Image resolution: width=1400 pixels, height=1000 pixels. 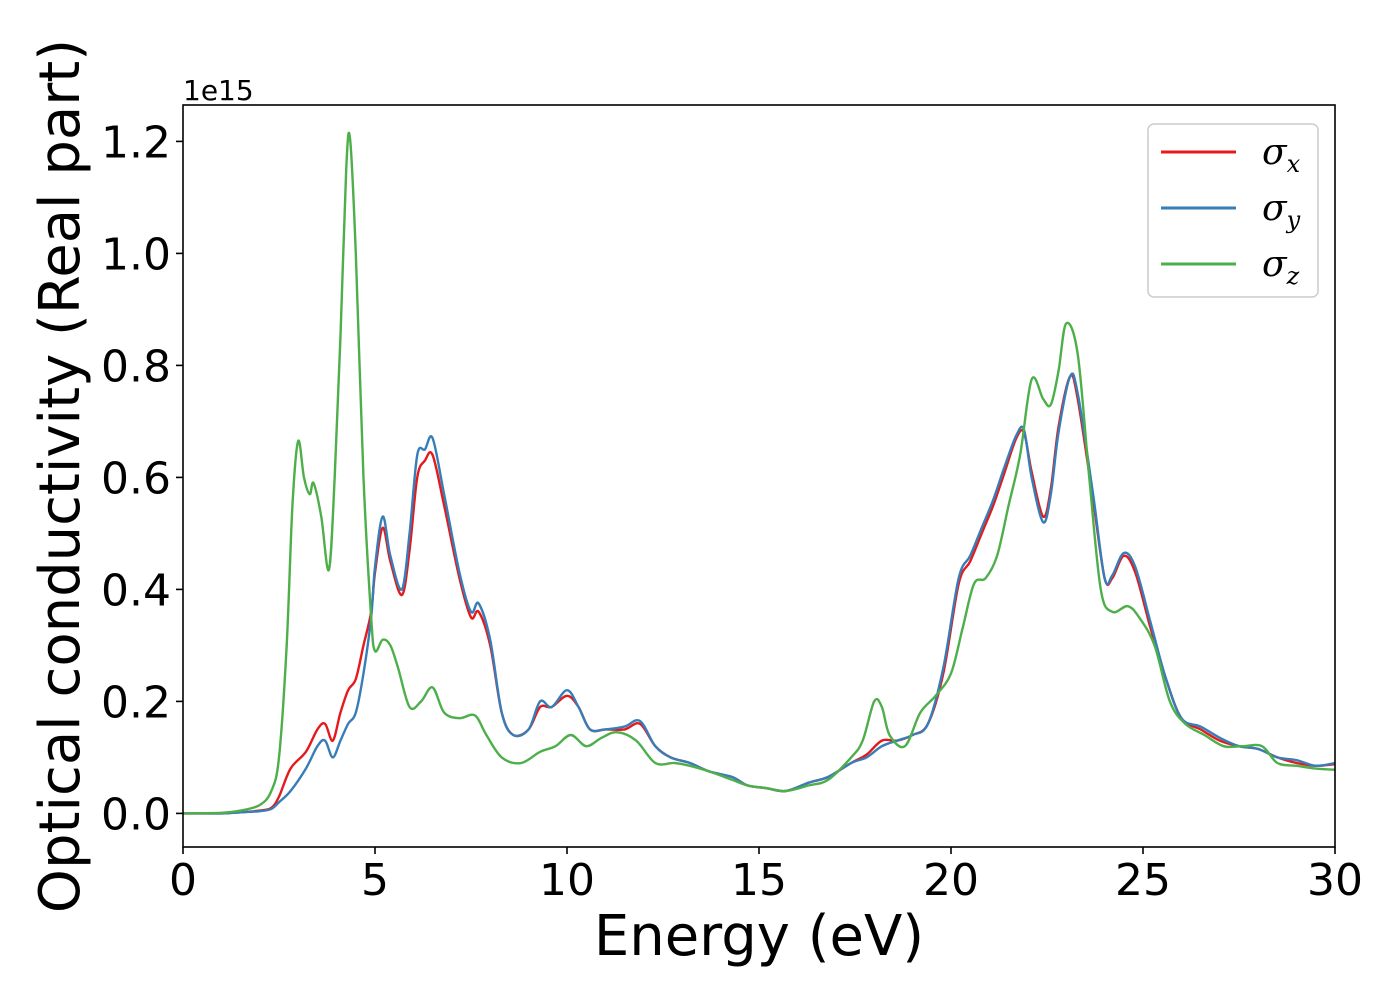 I want to click on x-axis: 0 5 10 15 20 25 30, so click(x=766, y=876).